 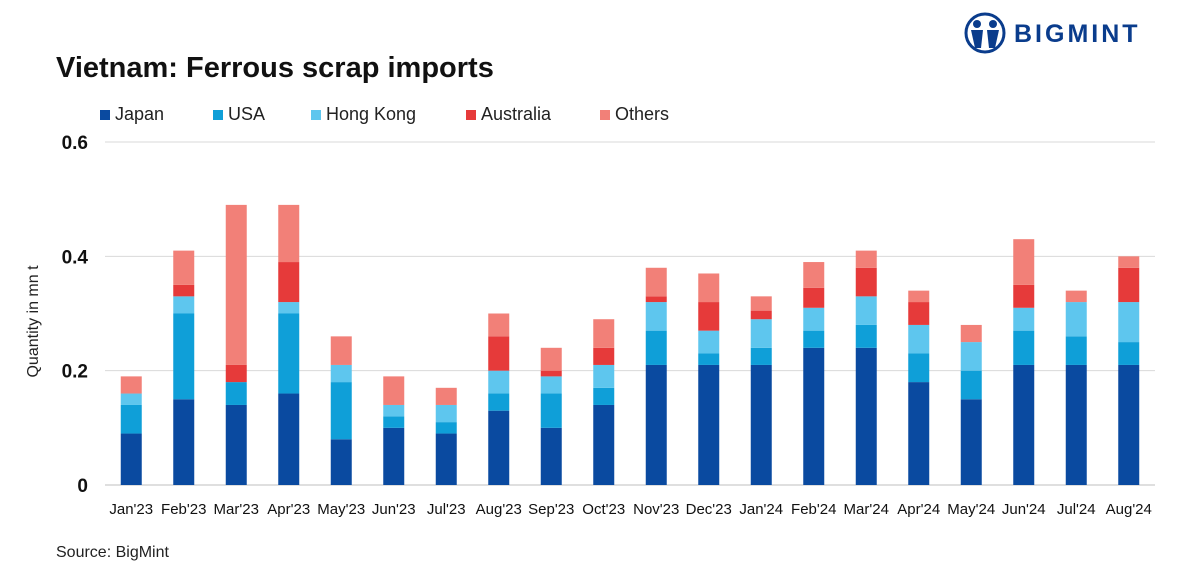 I want to click on legend-item-others: Others, so click(x=634, y=114).